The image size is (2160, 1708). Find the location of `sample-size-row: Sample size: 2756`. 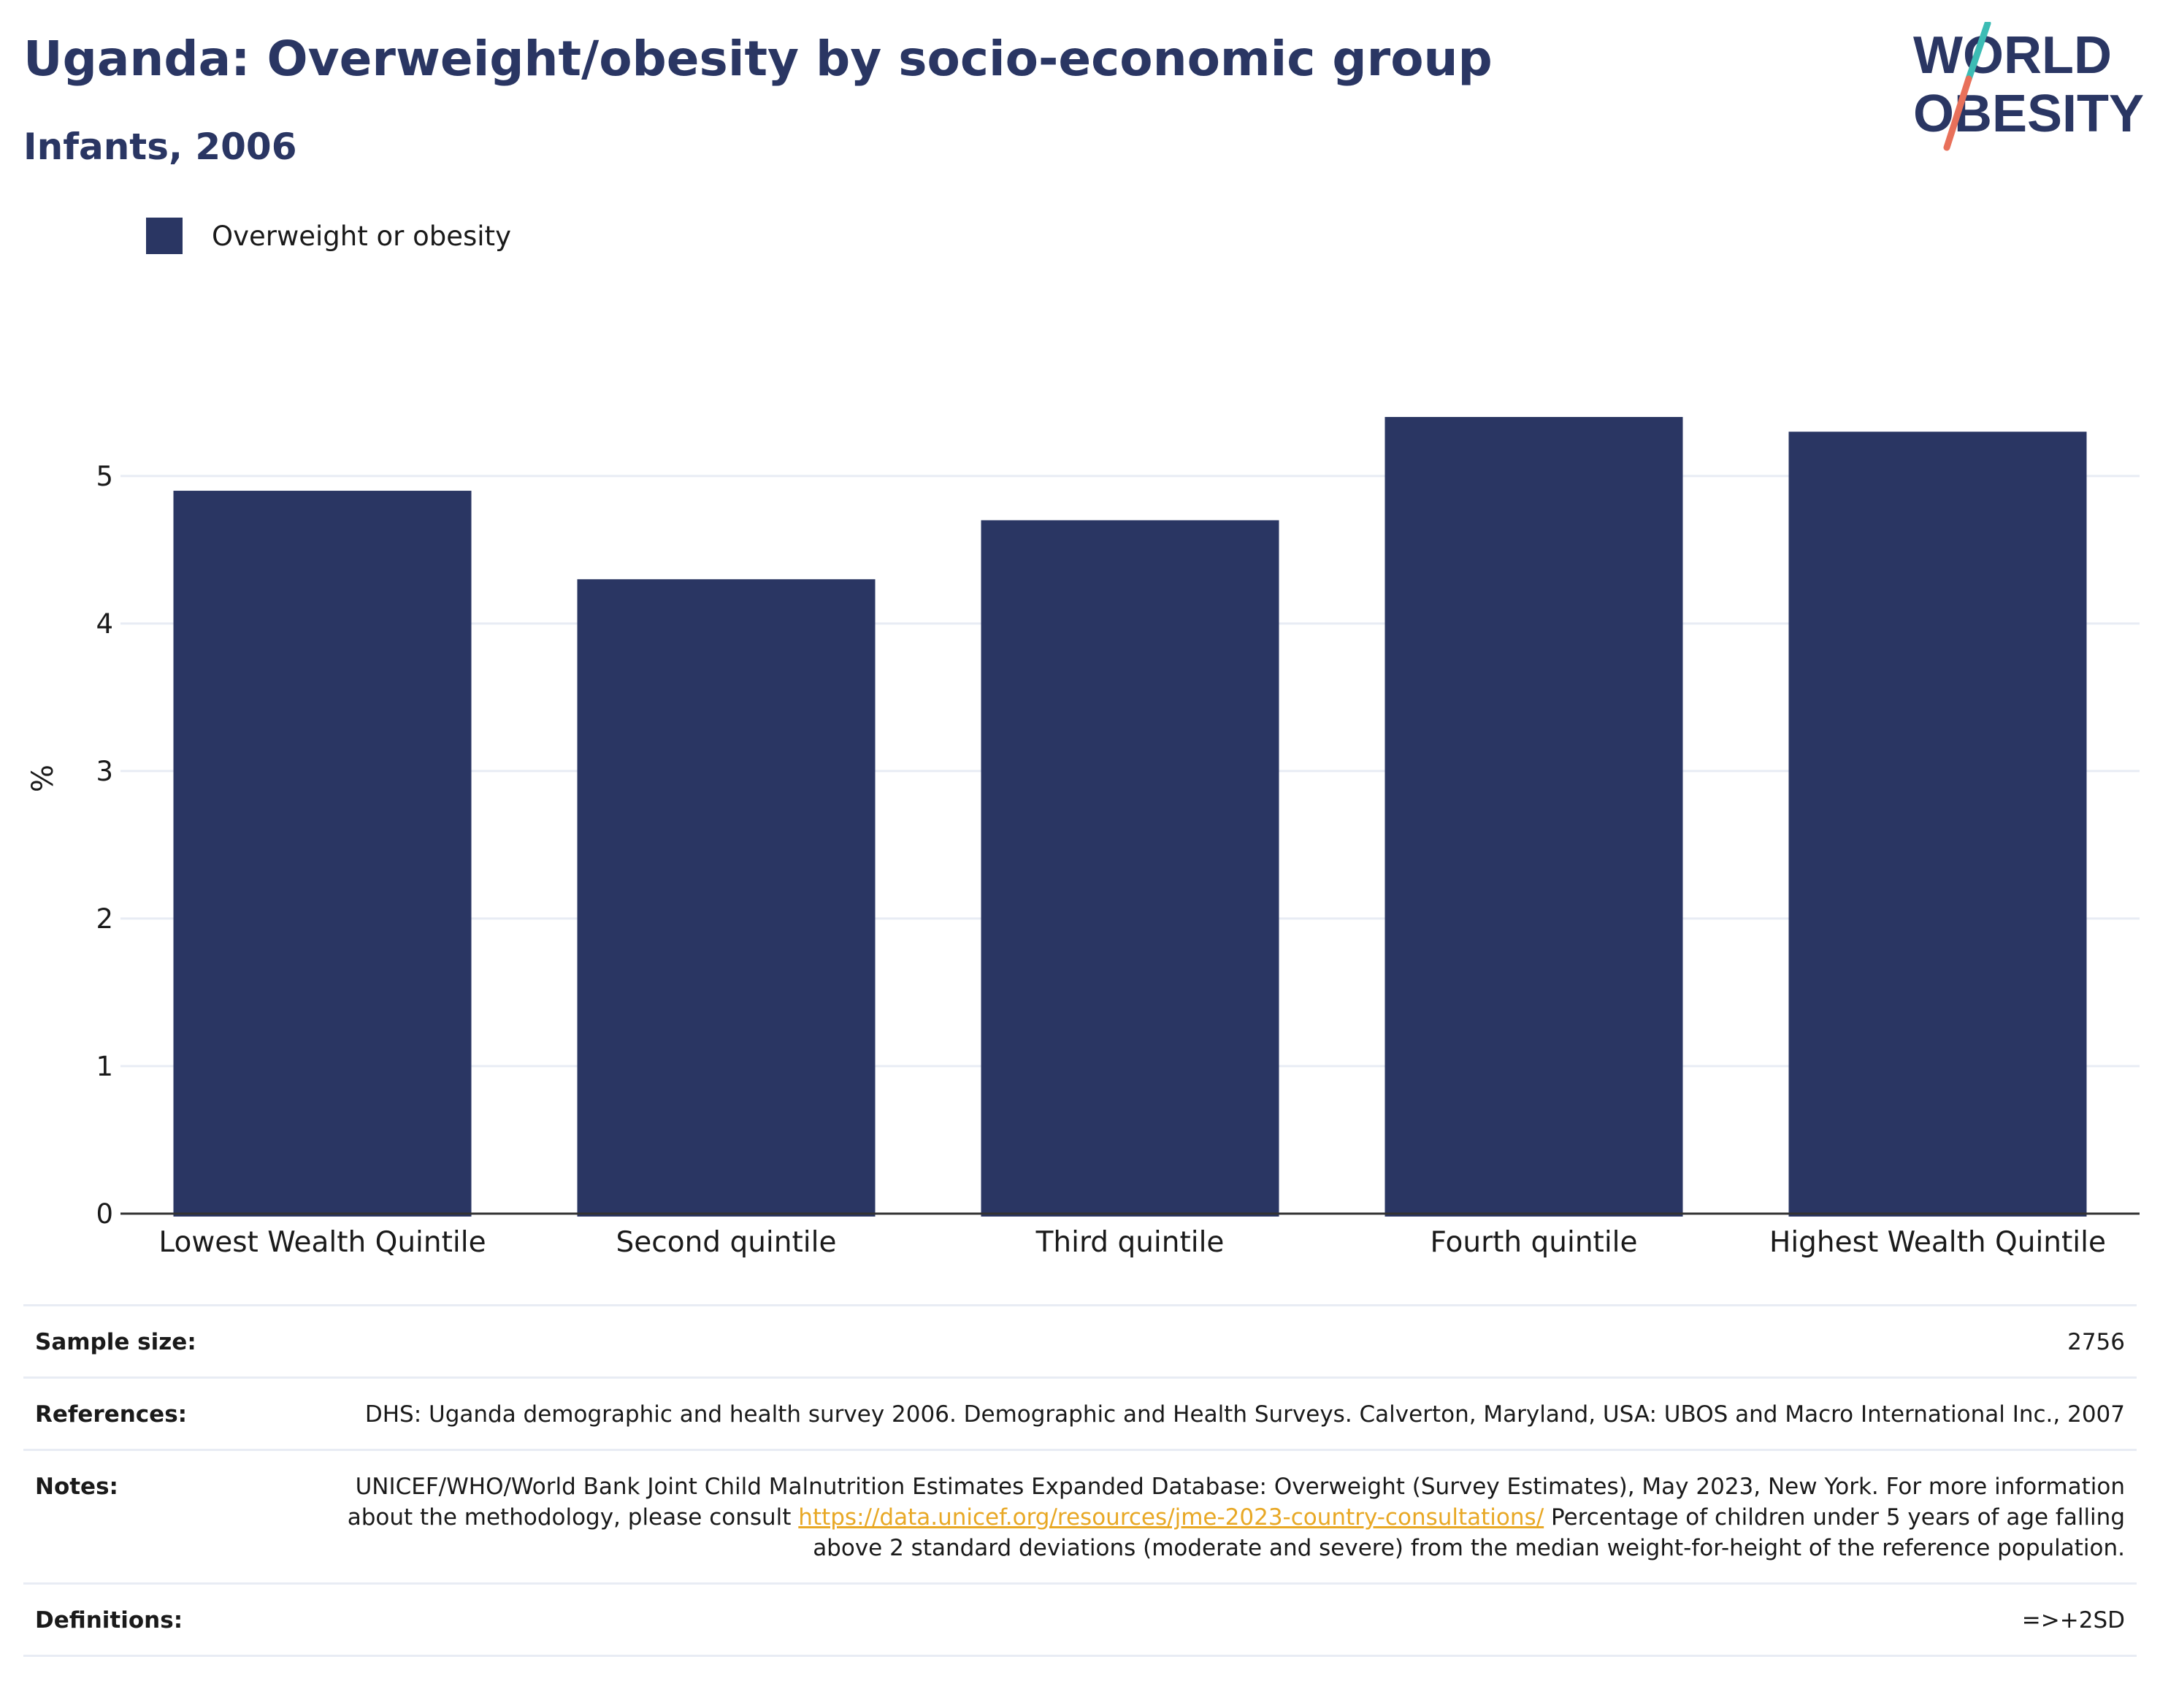

sample-size-row: Sample size: 2756 is located at coordinates (1080, 1340).